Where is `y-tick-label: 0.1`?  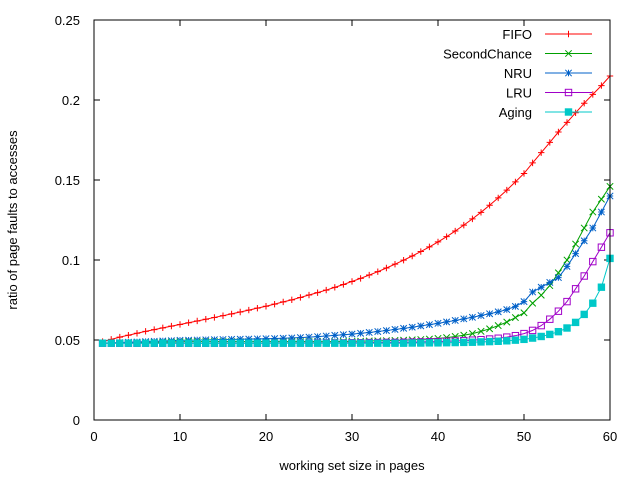
y-tick-label: 0.1 is located at coordinates (71, 260).